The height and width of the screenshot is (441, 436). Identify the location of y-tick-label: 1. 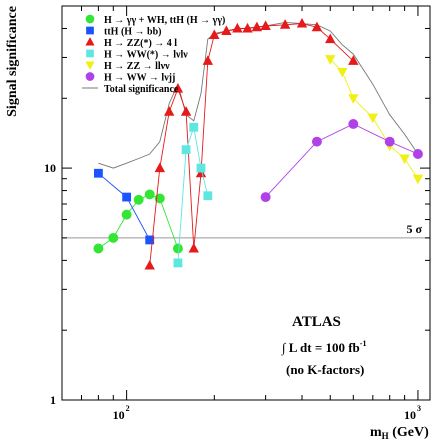
(53, 400).